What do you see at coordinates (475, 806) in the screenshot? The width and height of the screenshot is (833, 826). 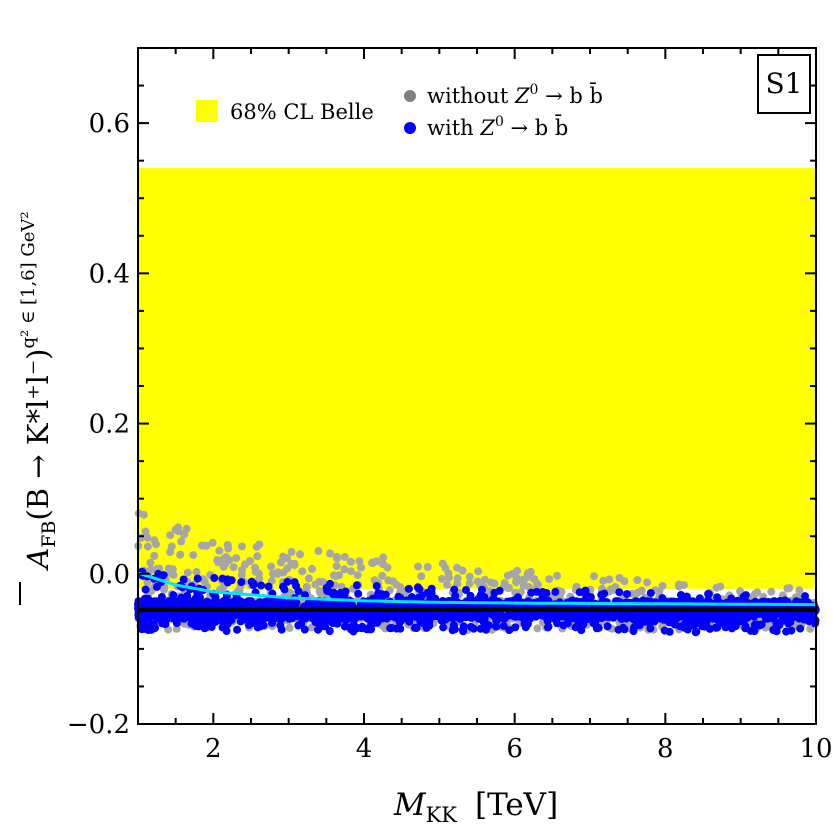 I see `x-axis-label: MKK [TeV]` at bounding box center [475, 806].